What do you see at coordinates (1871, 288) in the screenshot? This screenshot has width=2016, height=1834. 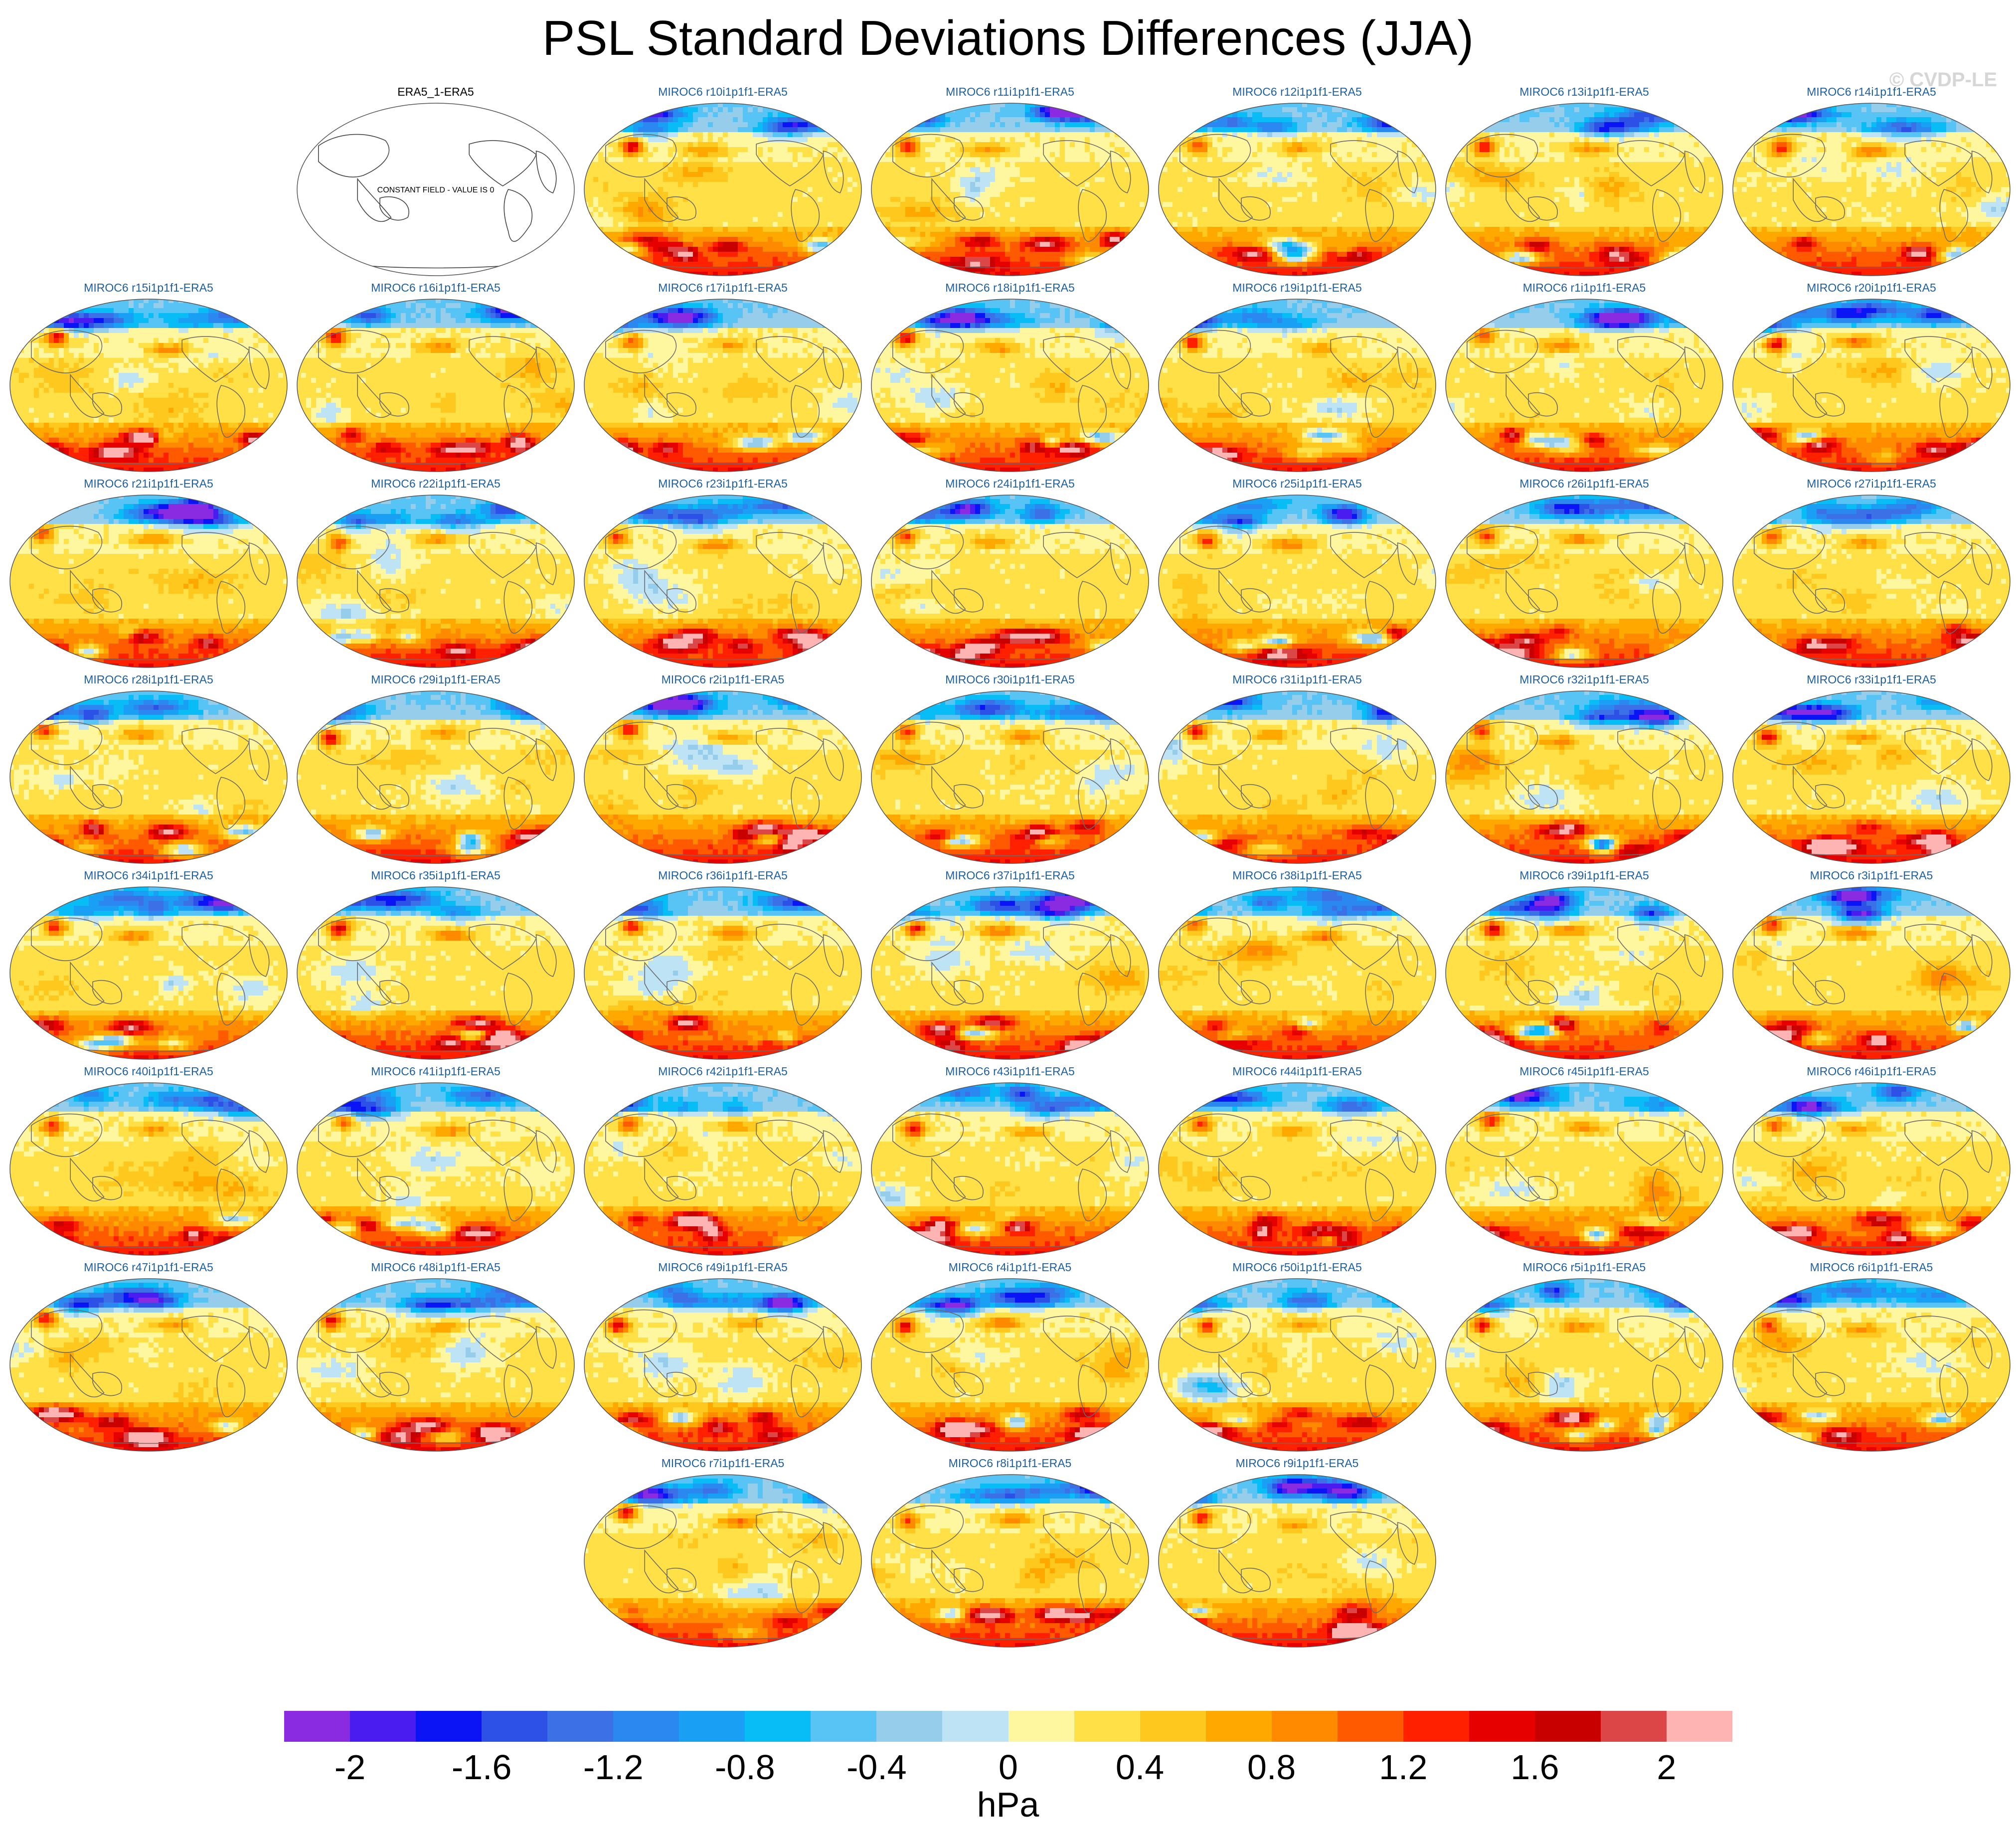 I see `panel-title: MIROC6 r20i1p1f1-ERA5` at bounding box center [1871, 288].